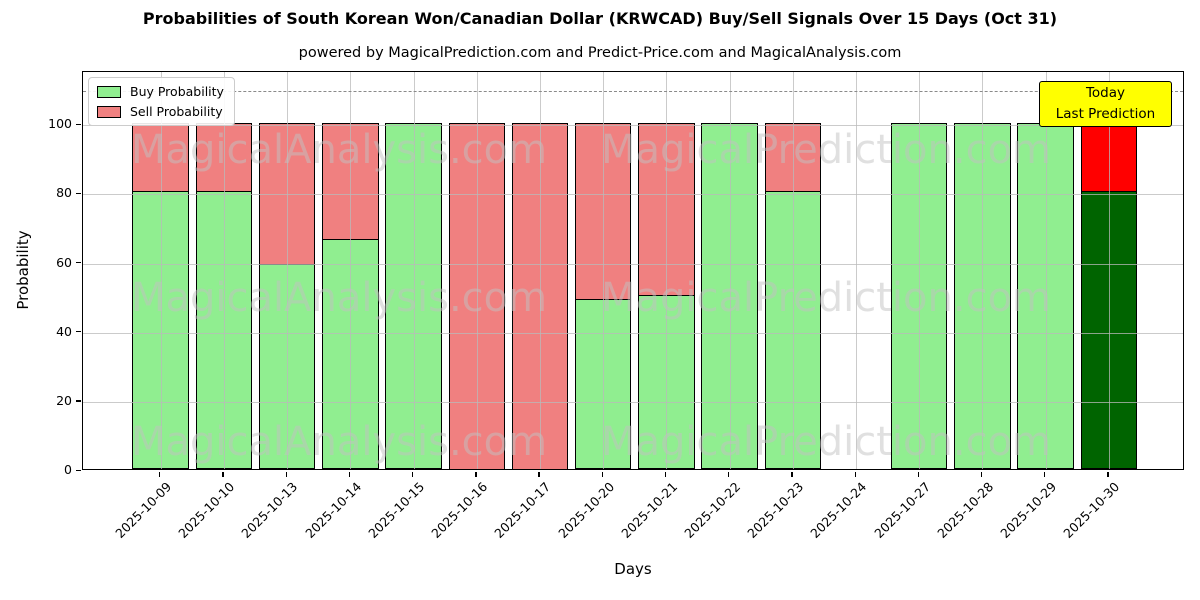  Describe the element at coordinates (143, 510) in the screenshot. I see `x-tick-label: 2025-10-09` at that location.